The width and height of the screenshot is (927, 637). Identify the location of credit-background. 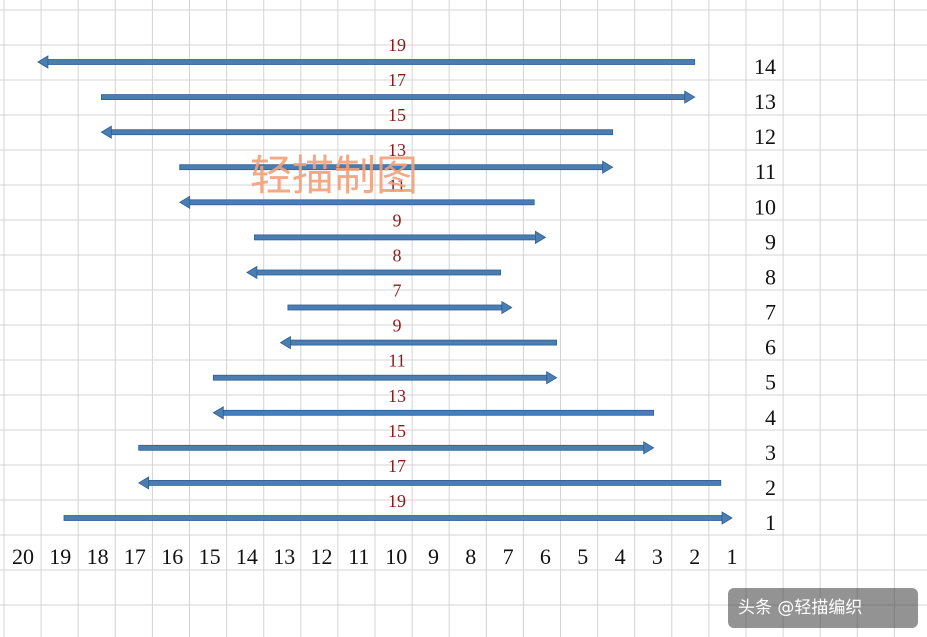
(823, 608).